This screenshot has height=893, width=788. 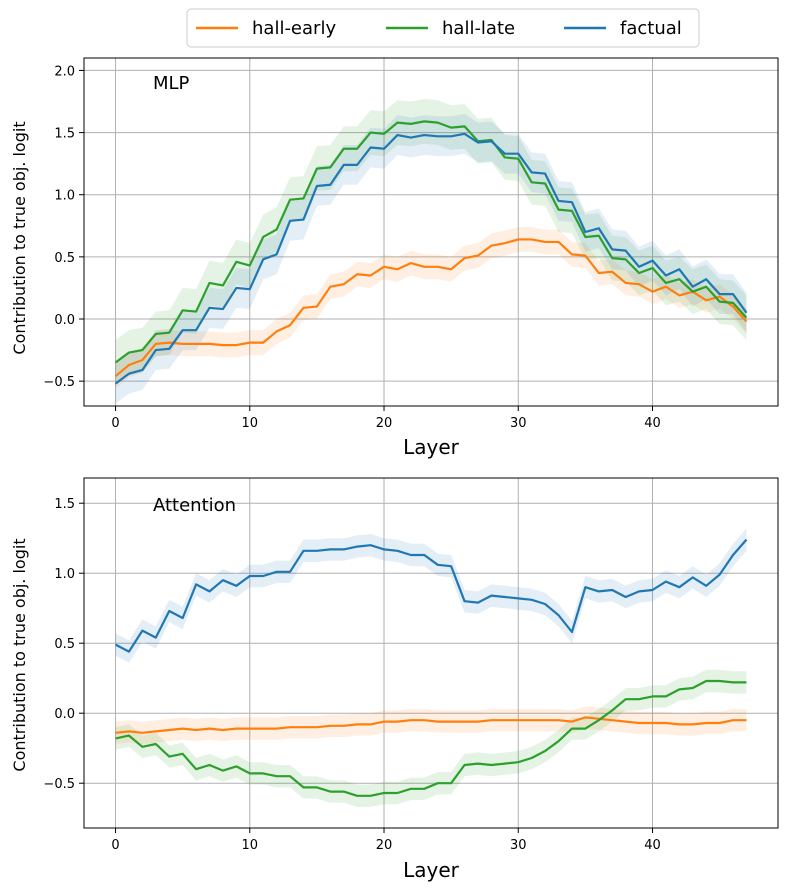 I want to click on attention-line-factual, so click(x=431, y=595).